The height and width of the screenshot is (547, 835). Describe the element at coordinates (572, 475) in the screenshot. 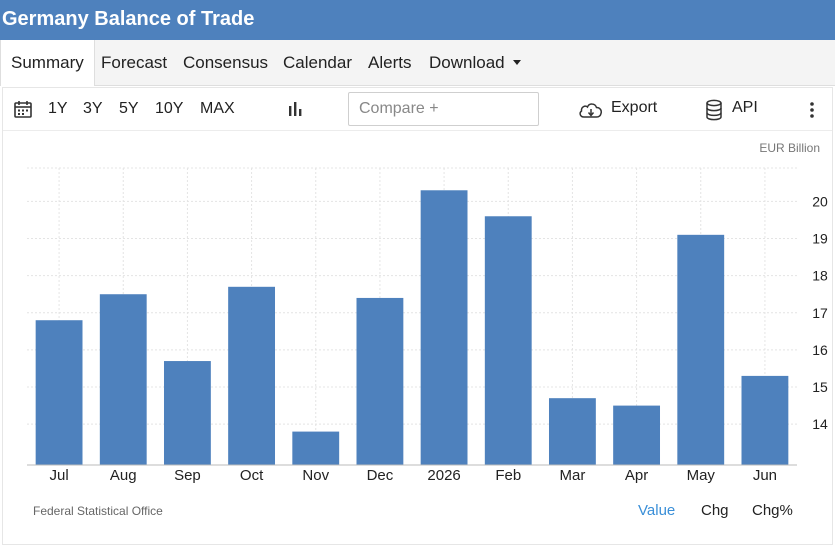

I see `x-tick-label: Mar` at that location.